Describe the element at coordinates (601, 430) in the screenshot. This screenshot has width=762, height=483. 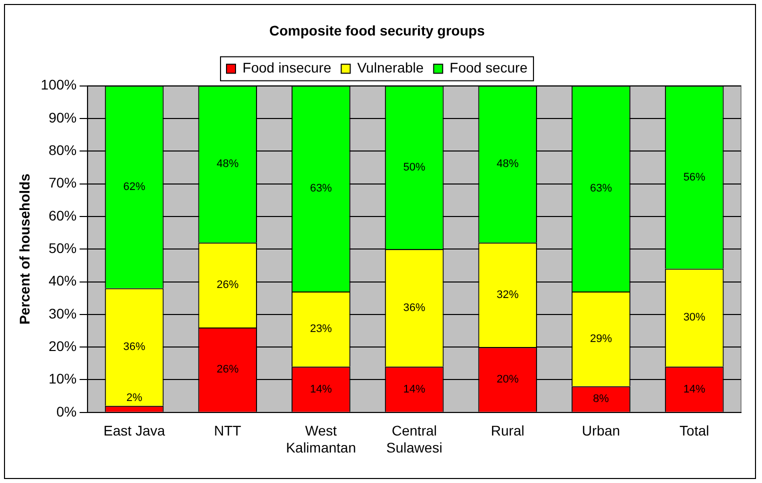
I see `x-tick-label: Urban` at that location.